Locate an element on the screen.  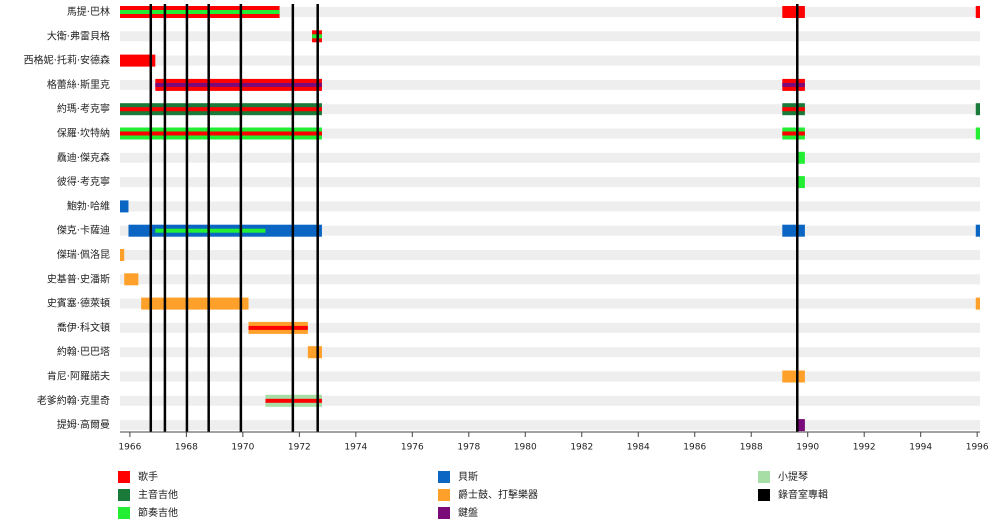
member-label: 西格妮·托莉·安德森 is located at coordinates (67, 60).